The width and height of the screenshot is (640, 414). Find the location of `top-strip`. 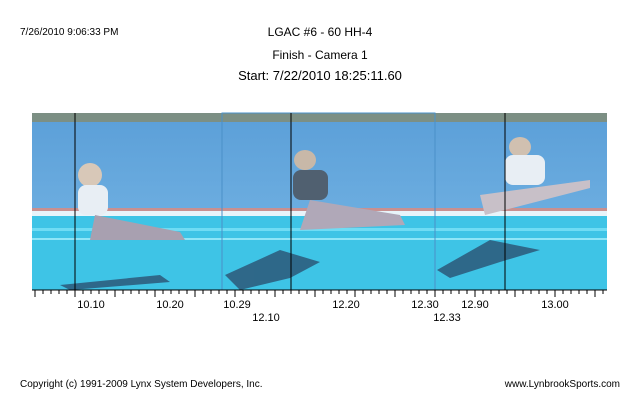

top-strip is located at coordinates (319, 117).